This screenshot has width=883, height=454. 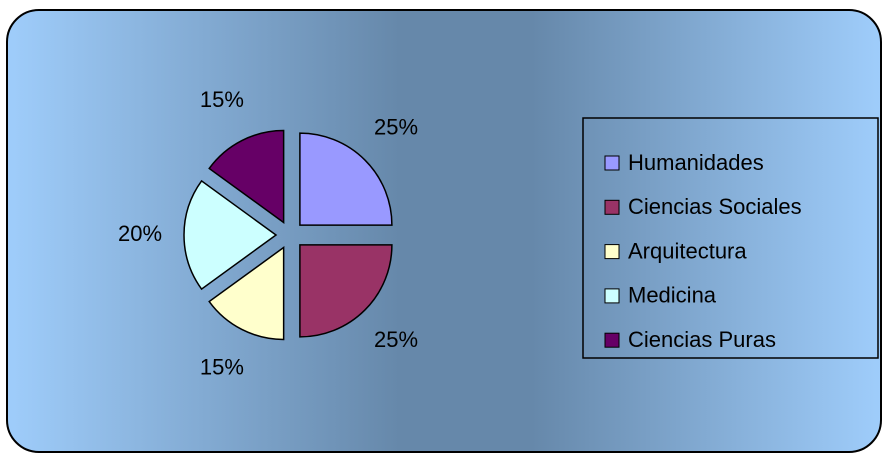 I want to click on legend-label: Ciencias Sociales, so click(x=715, y=206).